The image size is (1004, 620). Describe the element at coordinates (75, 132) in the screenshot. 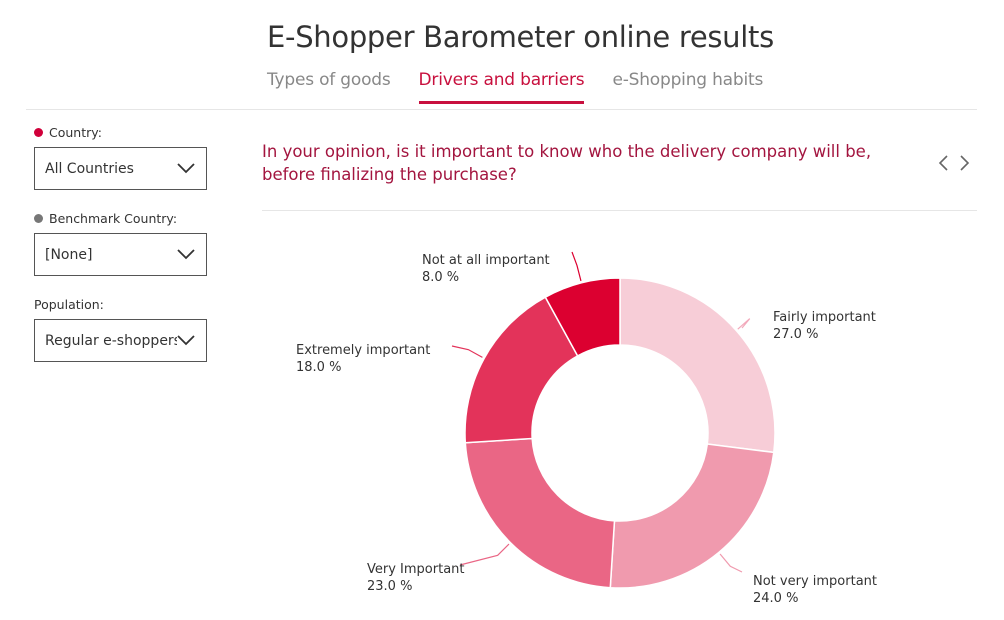

I see `country-label-text: Country:` at that location.